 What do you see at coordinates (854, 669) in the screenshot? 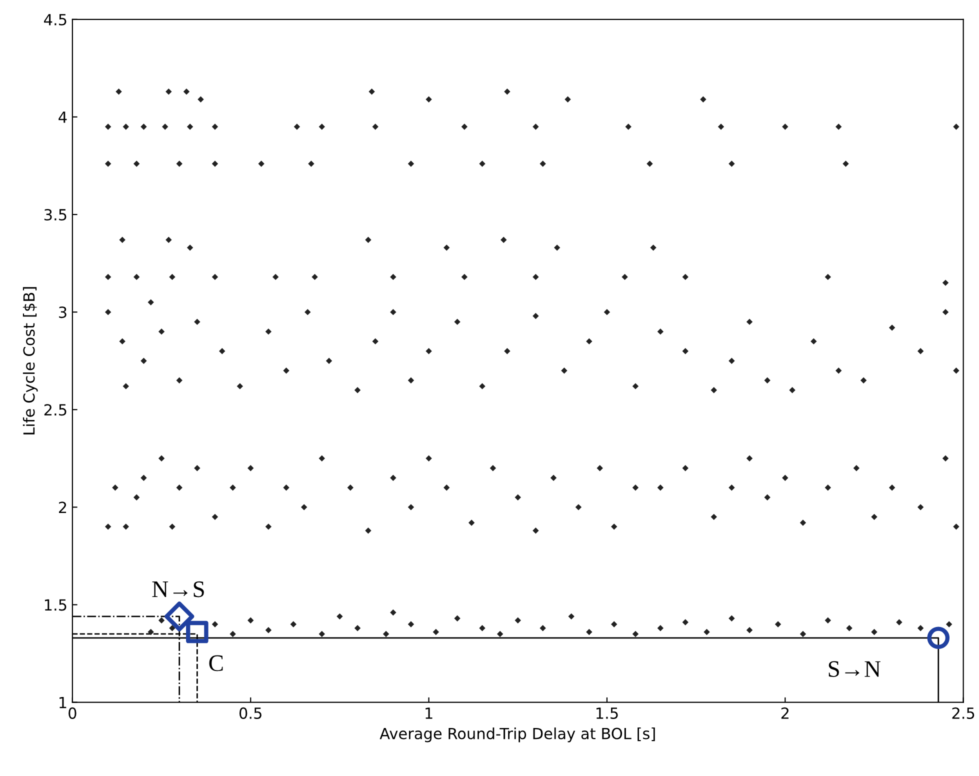
I see `annotation: S→N` at bounding box center [854, 669].